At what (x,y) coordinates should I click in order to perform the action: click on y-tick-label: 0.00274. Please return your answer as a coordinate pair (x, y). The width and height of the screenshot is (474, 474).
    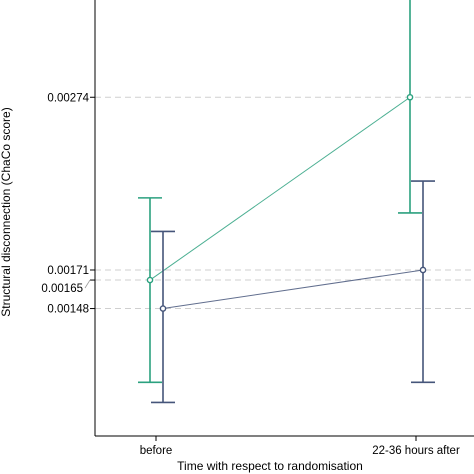
    Looking at the image, I should click on (68, 98).